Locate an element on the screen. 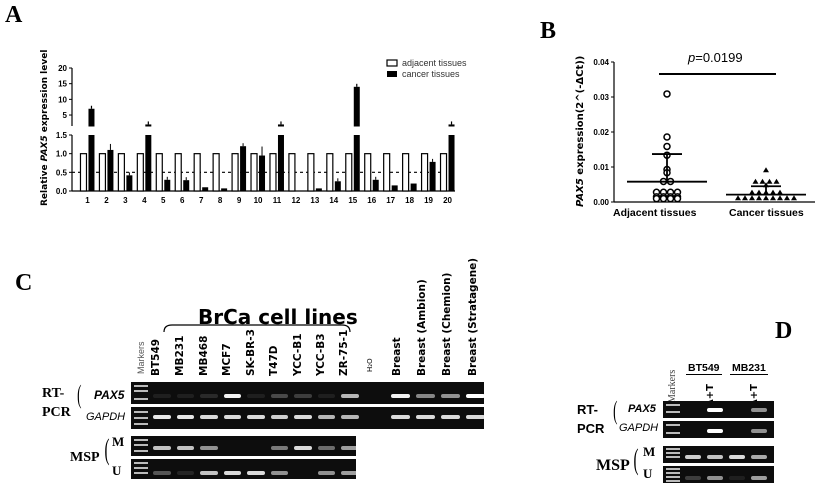 The width and height of the screenshot is (819, 487). panel-c-msp-label: MSP is located at coordinates (85, 457).